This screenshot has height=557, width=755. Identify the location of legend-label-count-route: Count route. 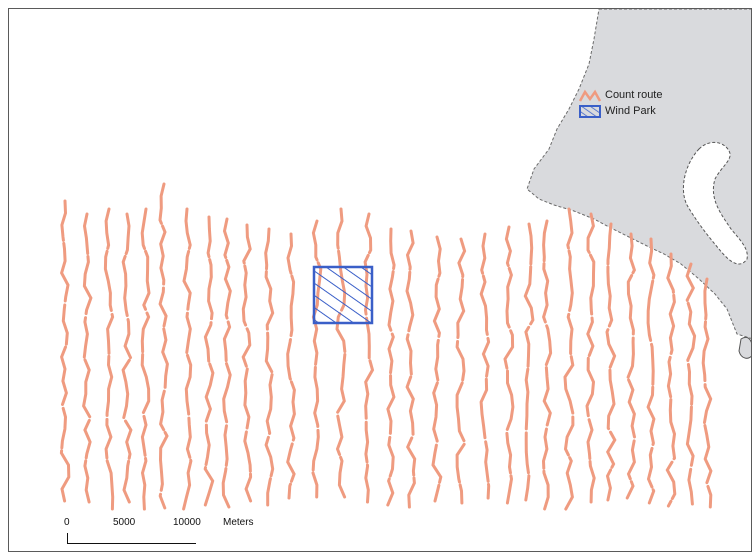
(634, 95).